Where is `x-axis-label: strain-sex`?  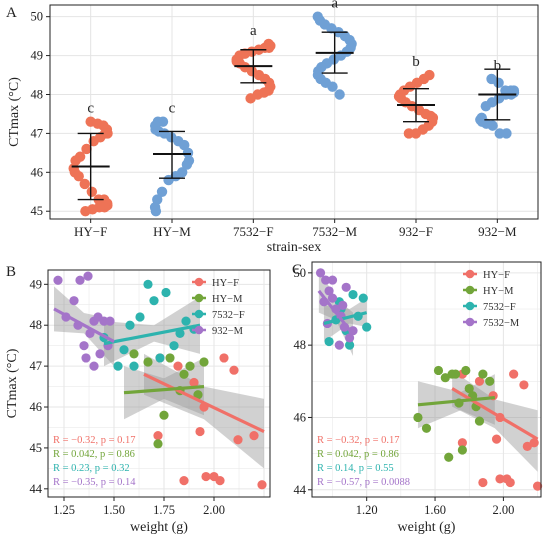 x-axis-label: strain-sex is located at coordinates (294, 247).